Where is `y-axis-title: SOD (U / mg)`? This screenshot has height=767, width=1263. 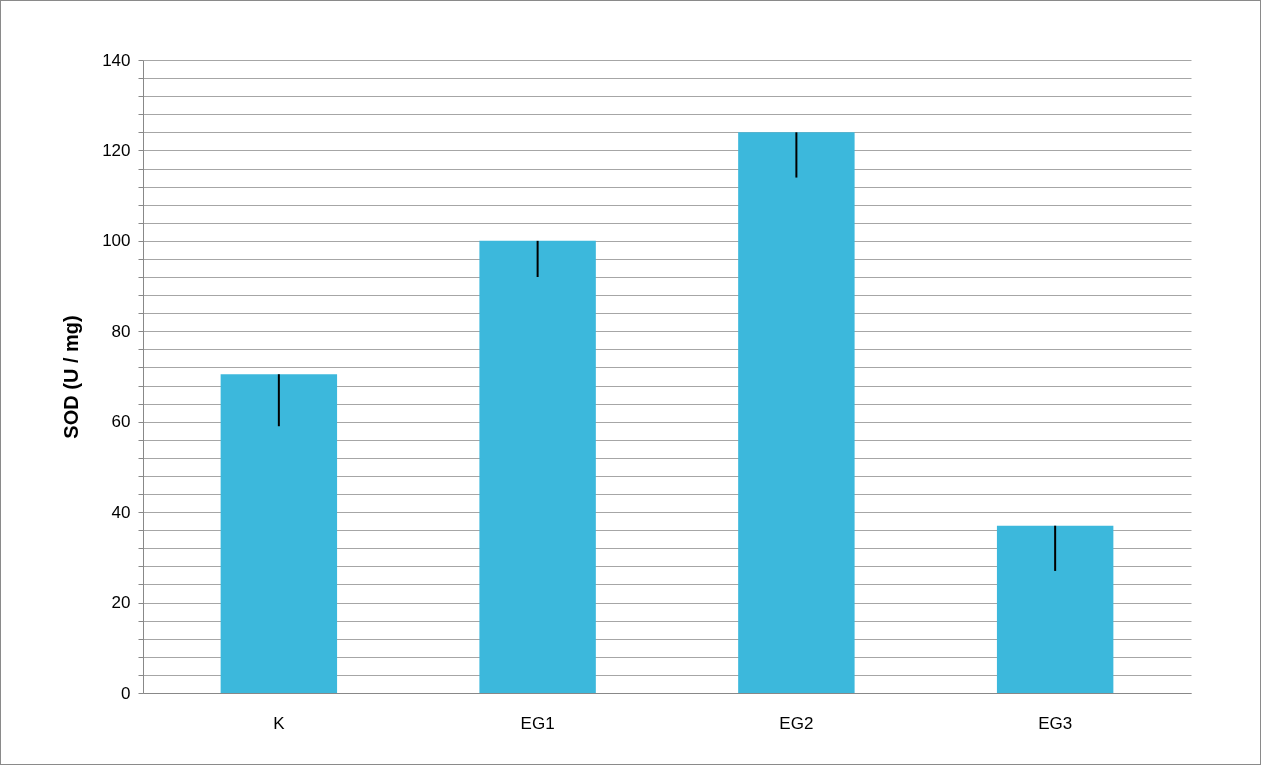 y-axis-title: SOD (U / mg) is located at coordinates (71, 377).